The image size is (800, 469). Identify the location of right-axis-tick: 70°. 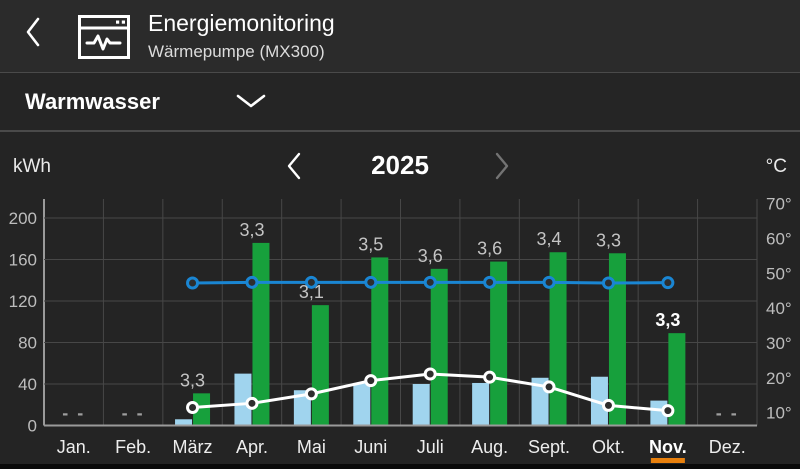
(779, 204).